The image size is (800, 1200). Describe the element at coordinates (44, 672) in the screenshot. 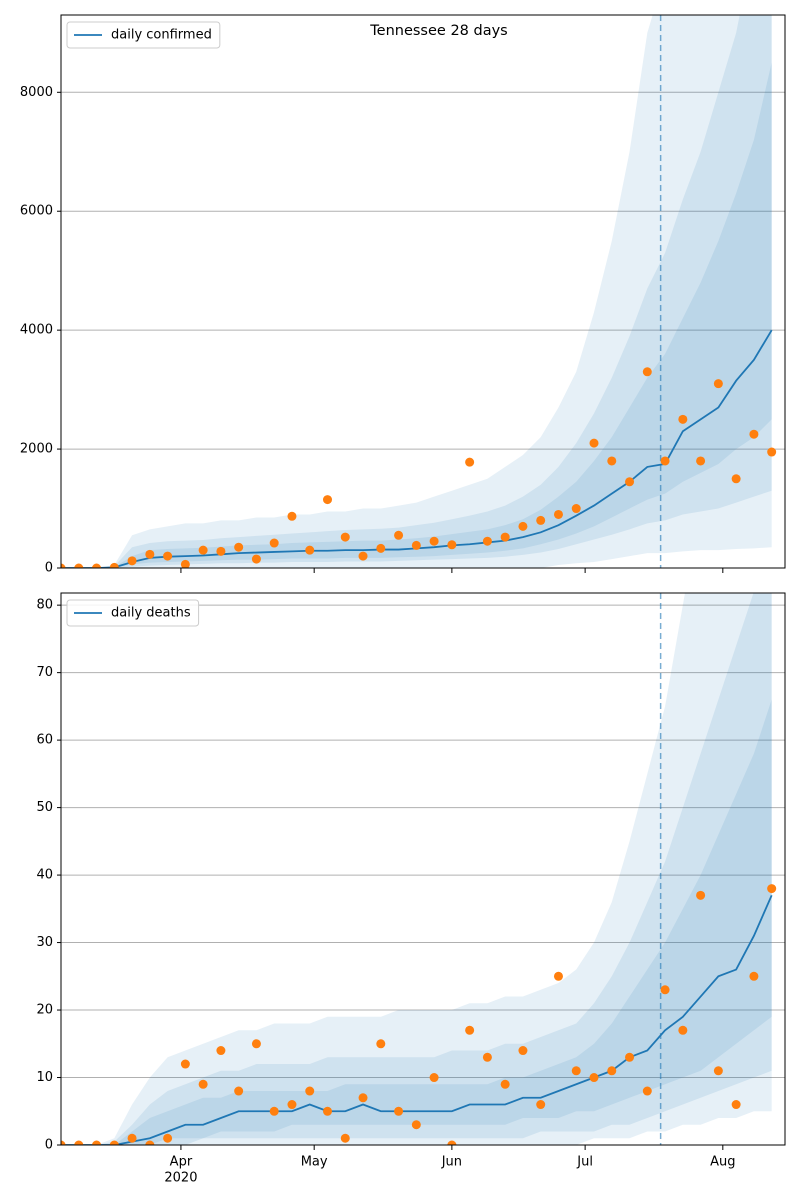

I see `y-tick-label: 70` at that location.